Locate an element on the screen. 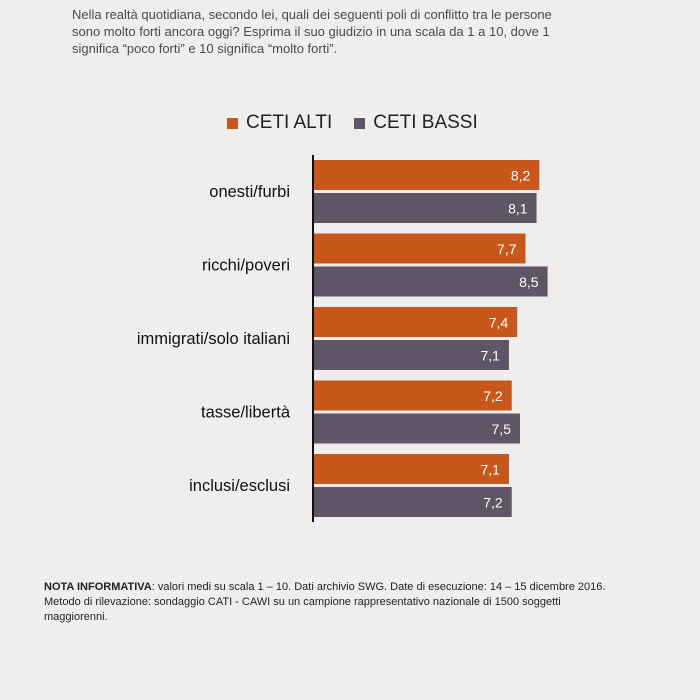 The image size is (700, 700). bar-value-label: 8,1 is located at coordinates (518, 209).